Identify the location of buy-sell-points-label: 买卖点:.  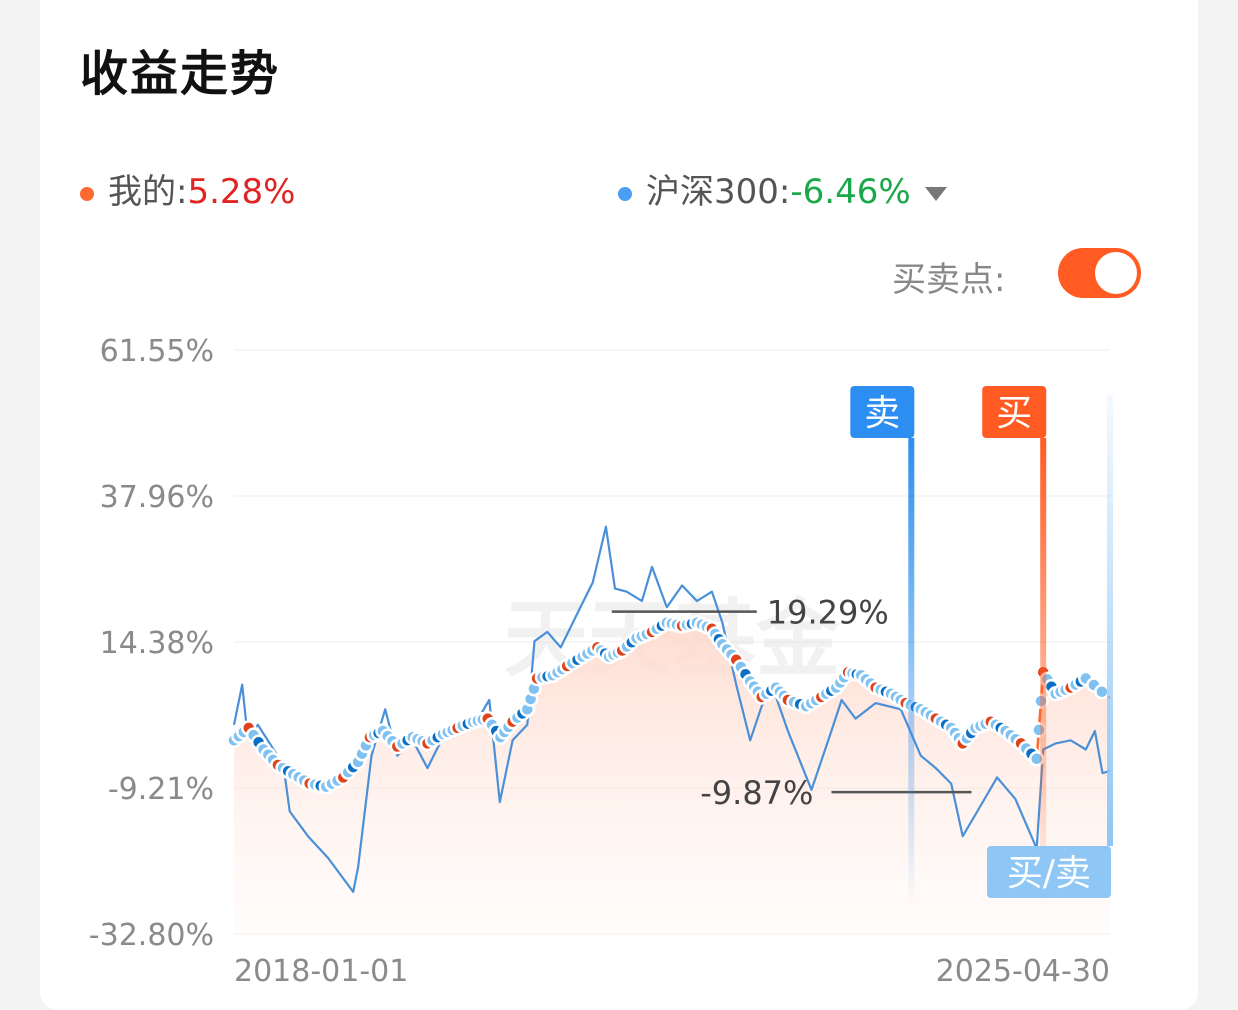
(949, 280).